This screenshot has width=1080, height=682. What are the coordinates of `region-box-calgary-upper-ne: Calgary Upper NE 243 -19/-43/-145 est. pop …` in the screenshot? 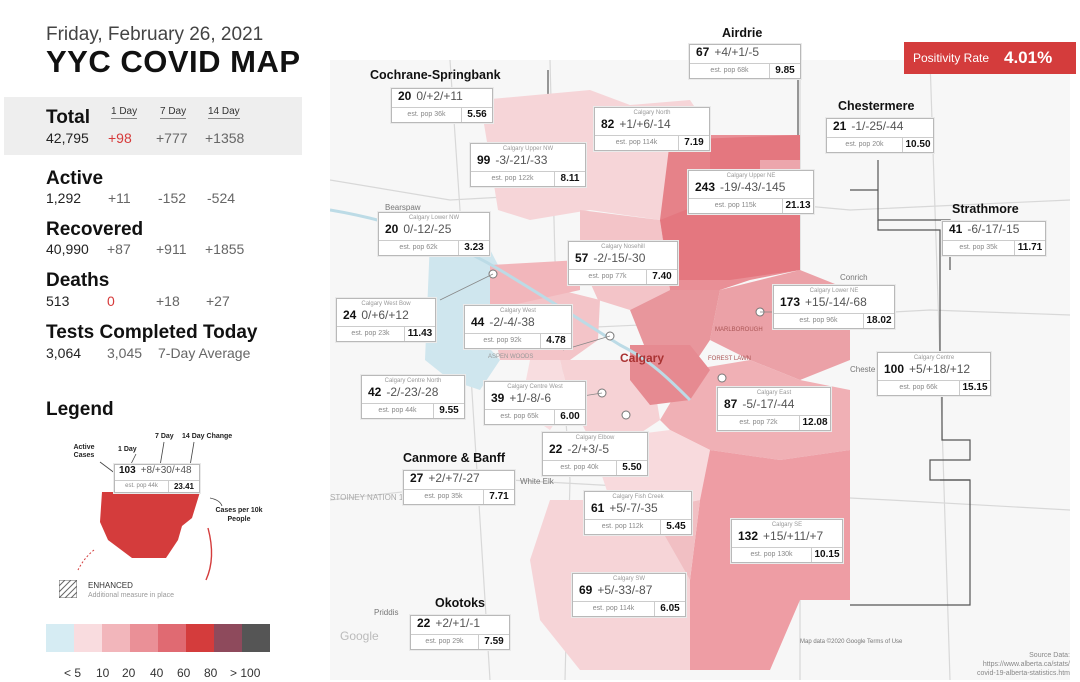 It's located at (751, 192).